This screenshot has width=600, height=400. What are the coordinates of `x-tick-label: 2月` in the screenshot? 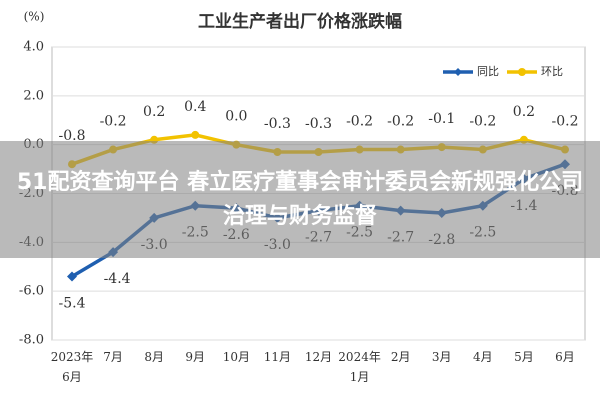 It's located at (400, 357).